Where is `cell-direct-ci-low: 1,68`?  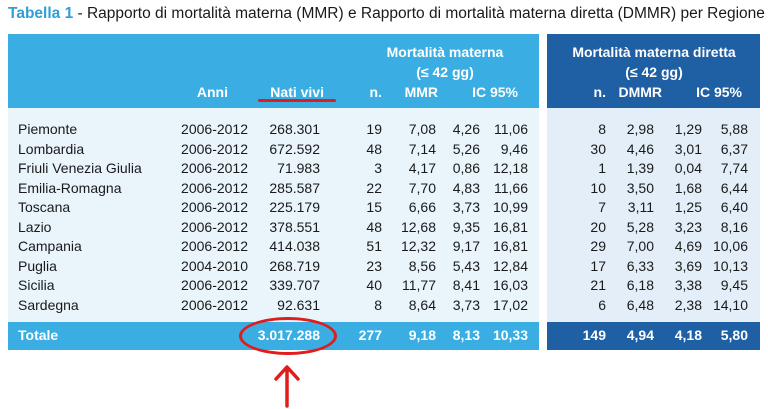
cell-direct-ci-low: 1,68 is located at coordinates (688, 187).